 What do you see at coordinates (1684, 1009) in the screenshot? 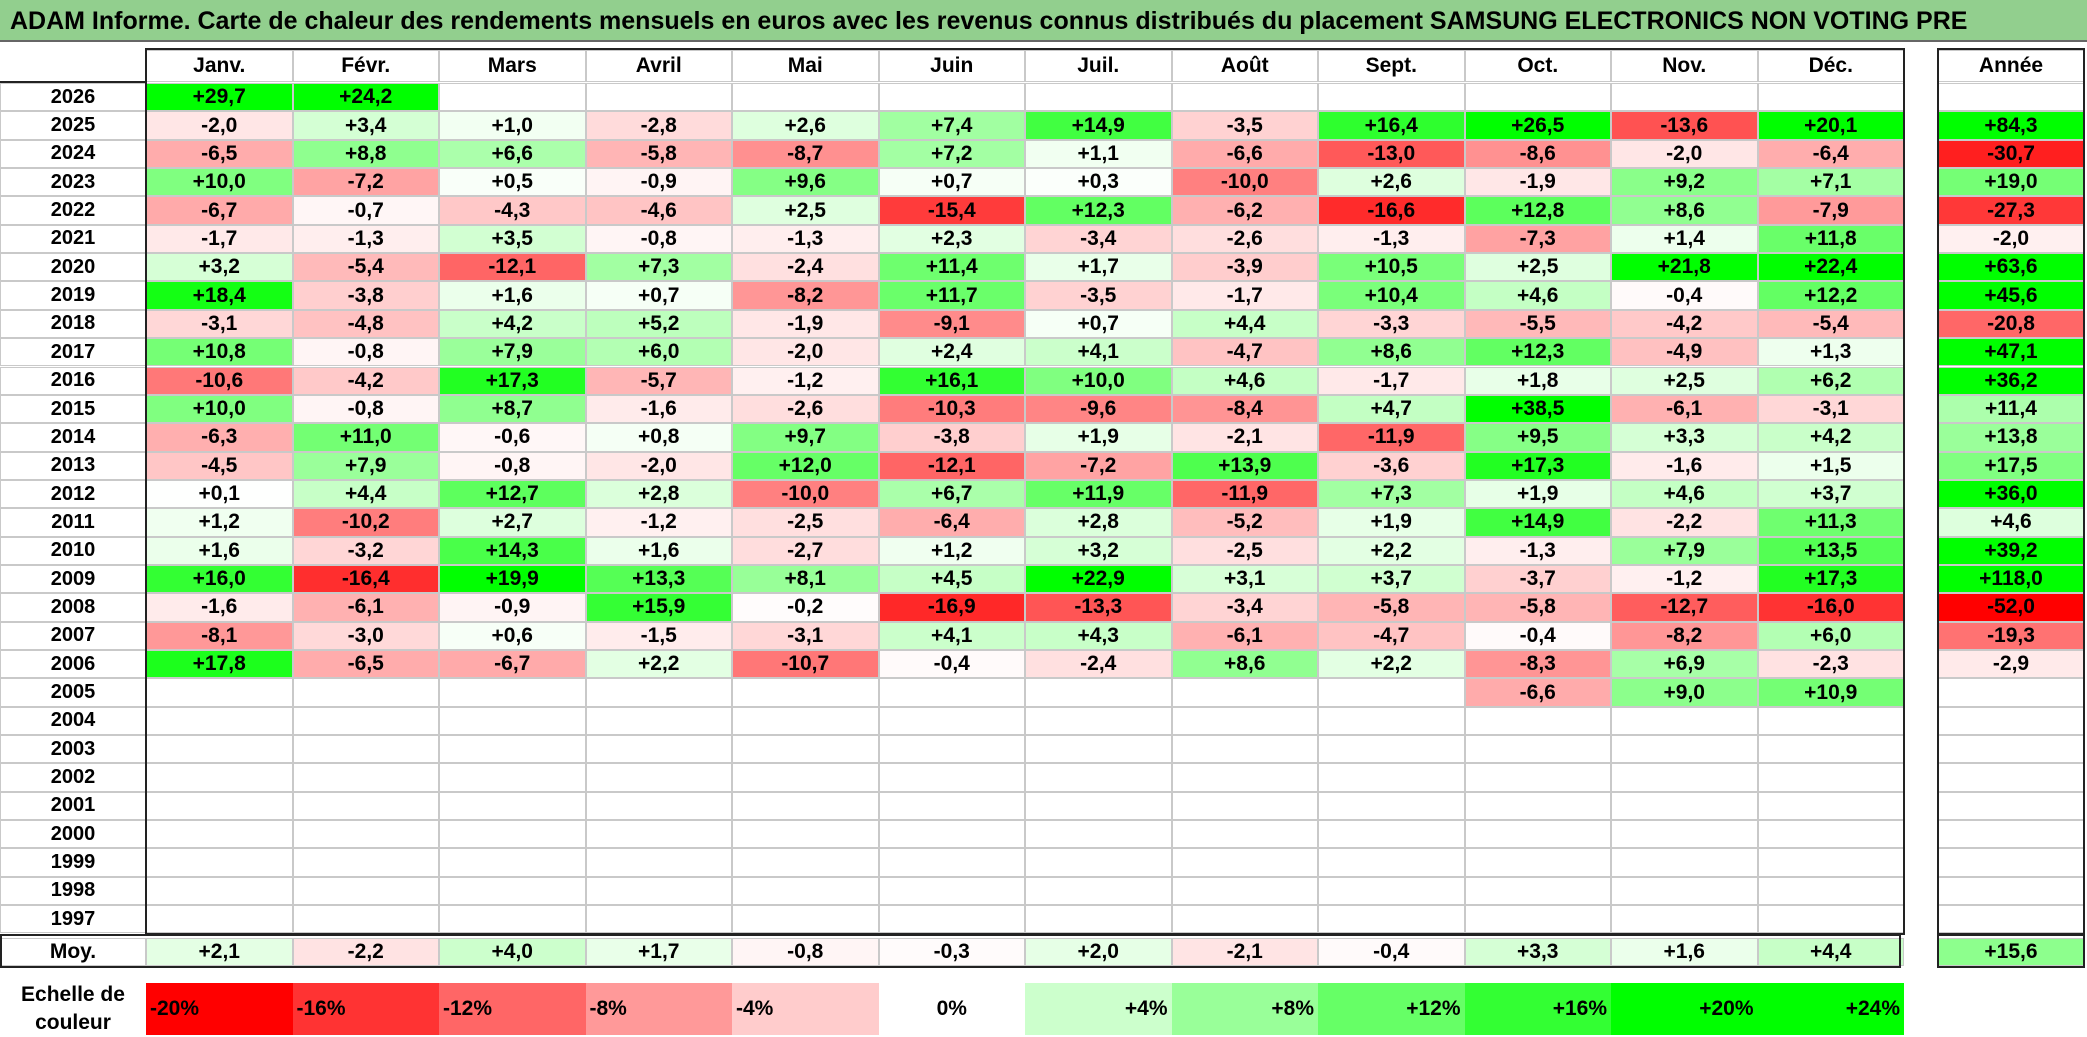
I see `color-scale-swatch: +20%` at bounding box center [1684, 1009].